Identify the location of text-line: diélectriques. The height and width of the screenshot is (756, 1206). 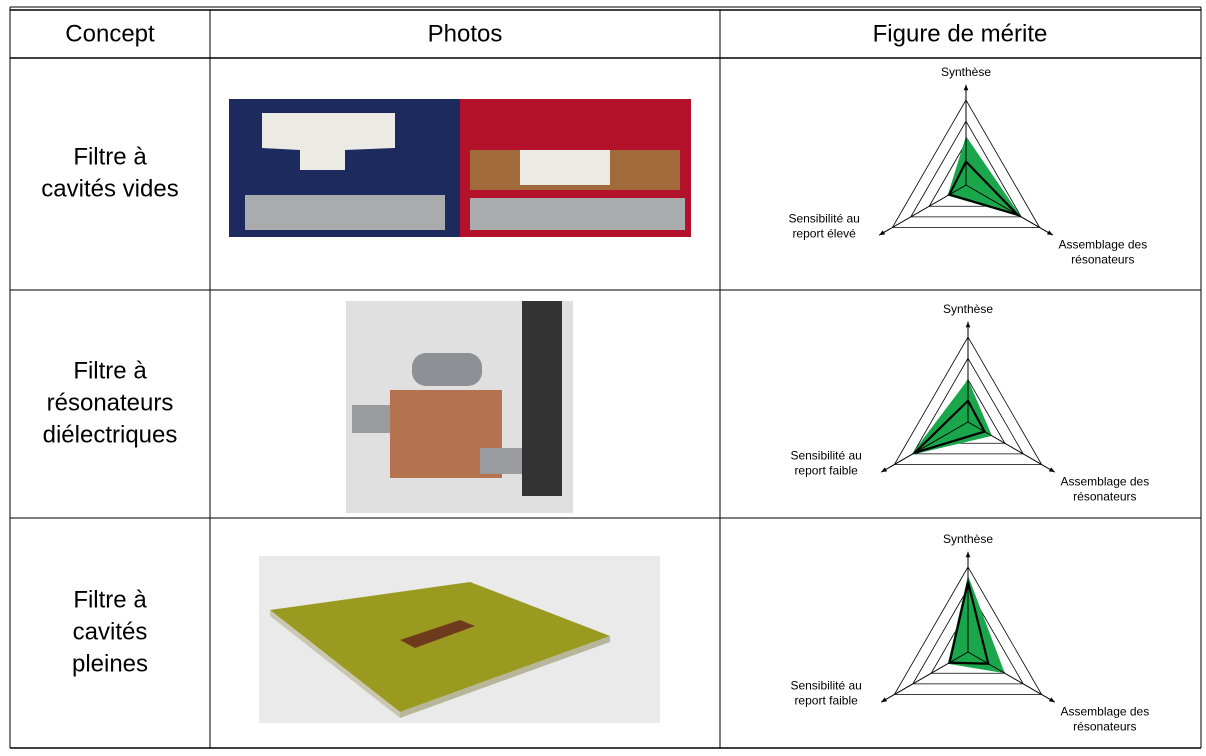
(110, 434).